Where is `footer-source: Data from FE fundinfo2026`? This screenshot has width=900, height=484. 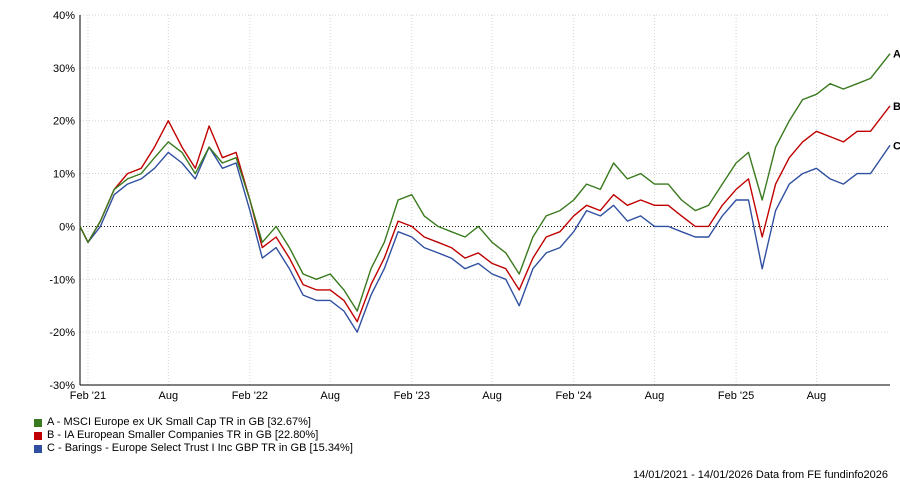 footer-source: Data from FE fundinfo2026 is located at coordinates (821, 475).